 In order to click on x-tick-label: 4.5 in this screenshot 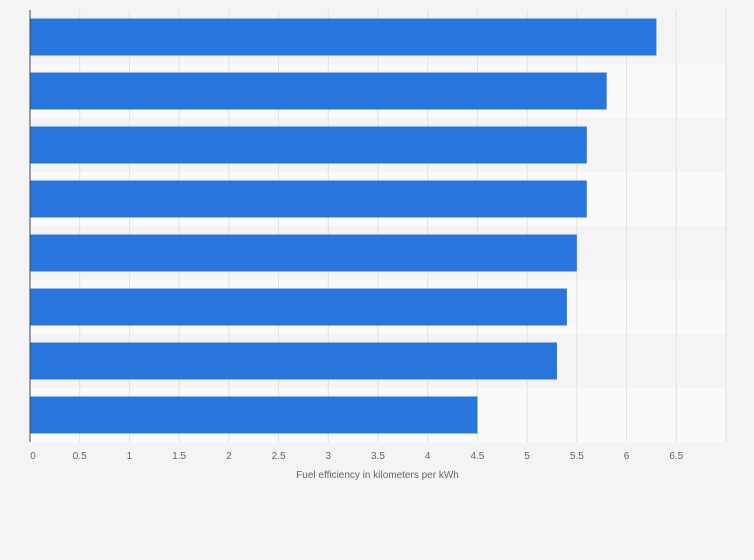, I will do `click(477, 456)`.